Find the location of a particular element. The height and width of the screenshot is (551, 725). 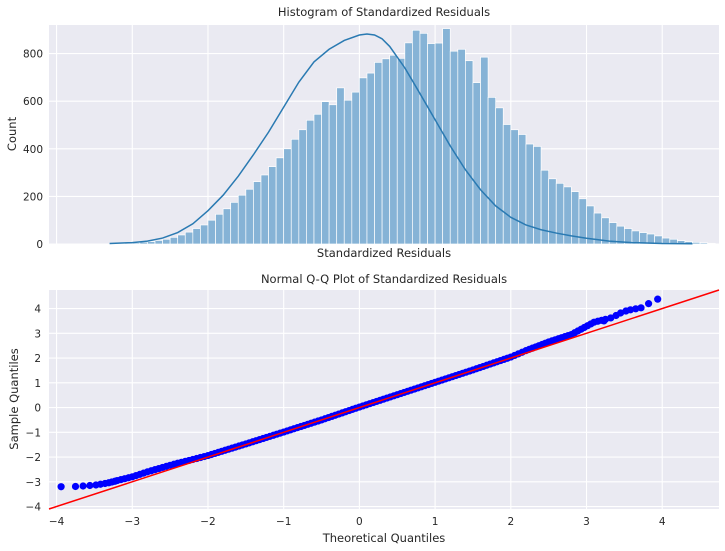

histogram-y-tick-label: 400 is located at coordinates (33, 150).